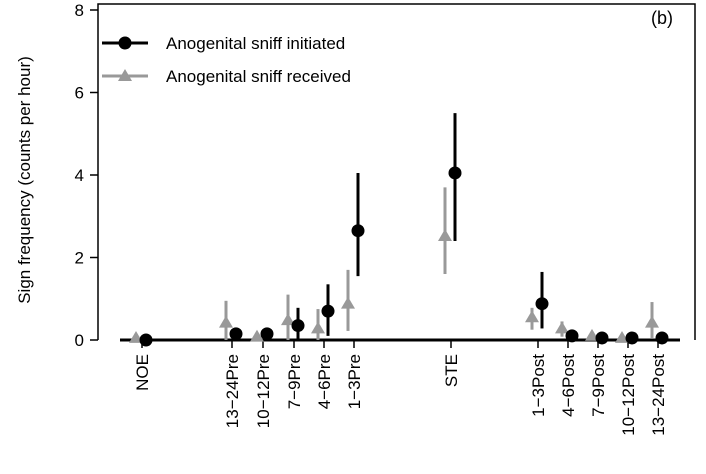  I want to click on x-tick-label: STE, so click(451, 370).